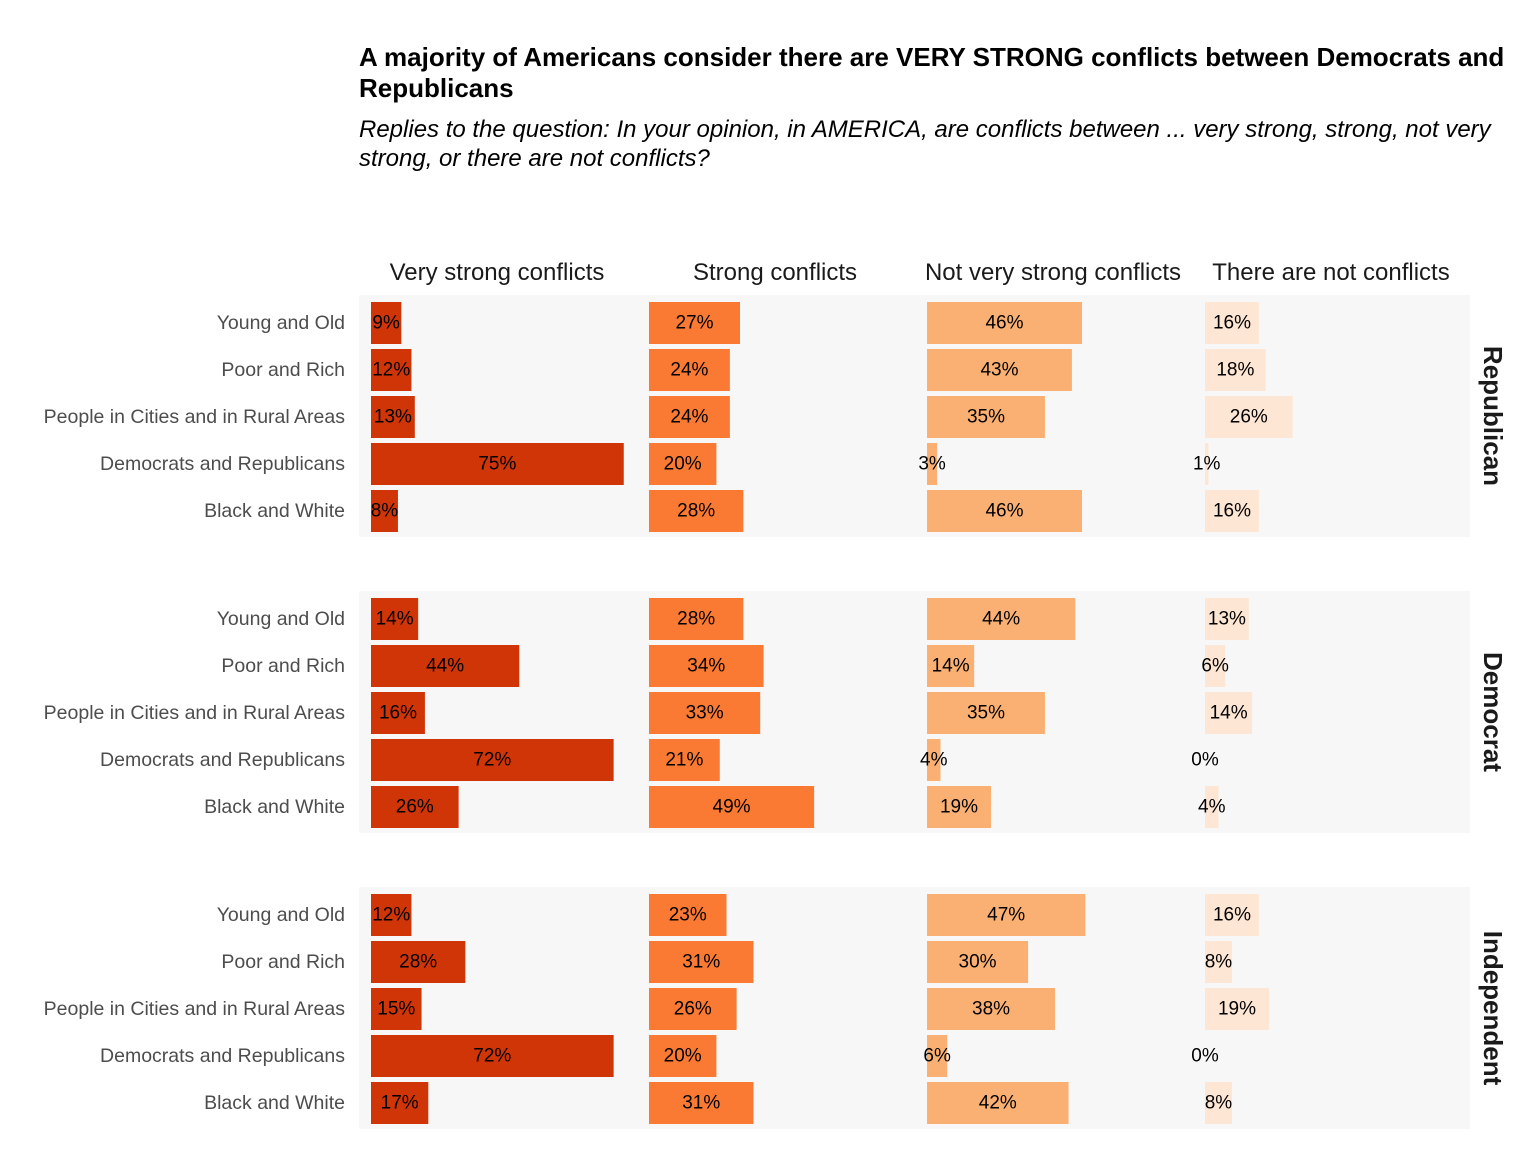 The width and height of the screenshot is (1536, 1152). I want to click on data-label: 49%, so click(732, 807).